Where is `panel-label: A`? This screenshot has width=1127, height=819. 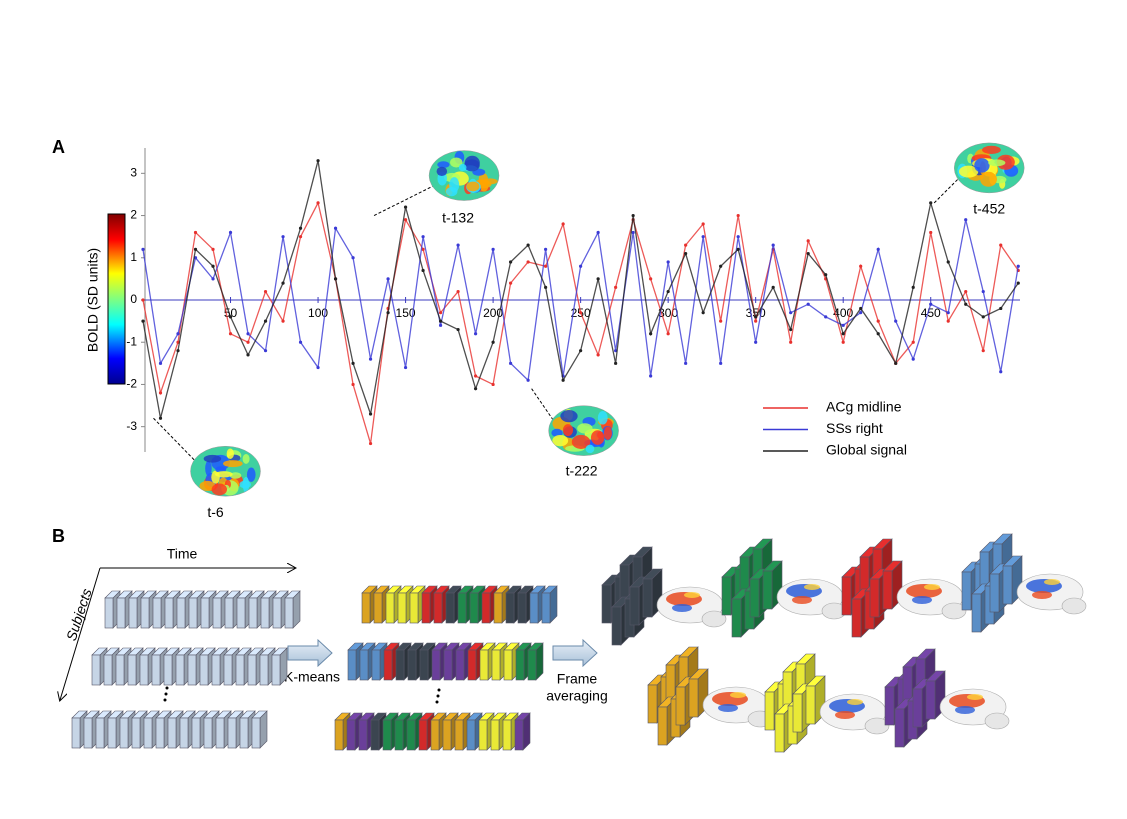 panel-label: A is located at coordinates (58, 147).